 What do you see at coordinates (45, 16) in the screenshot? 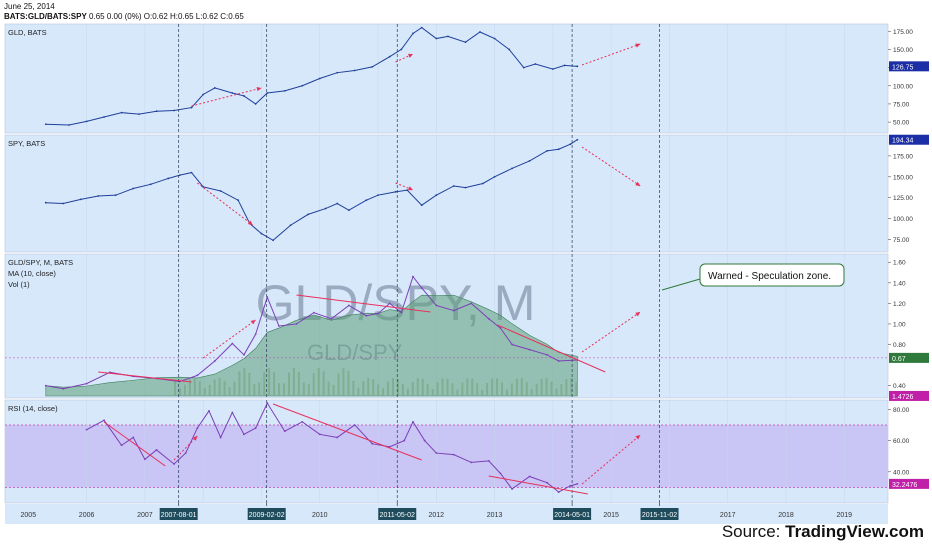
I see `chart-symbol: BATS:GLD/BATS:SPY` at bounding box center [45, 16].